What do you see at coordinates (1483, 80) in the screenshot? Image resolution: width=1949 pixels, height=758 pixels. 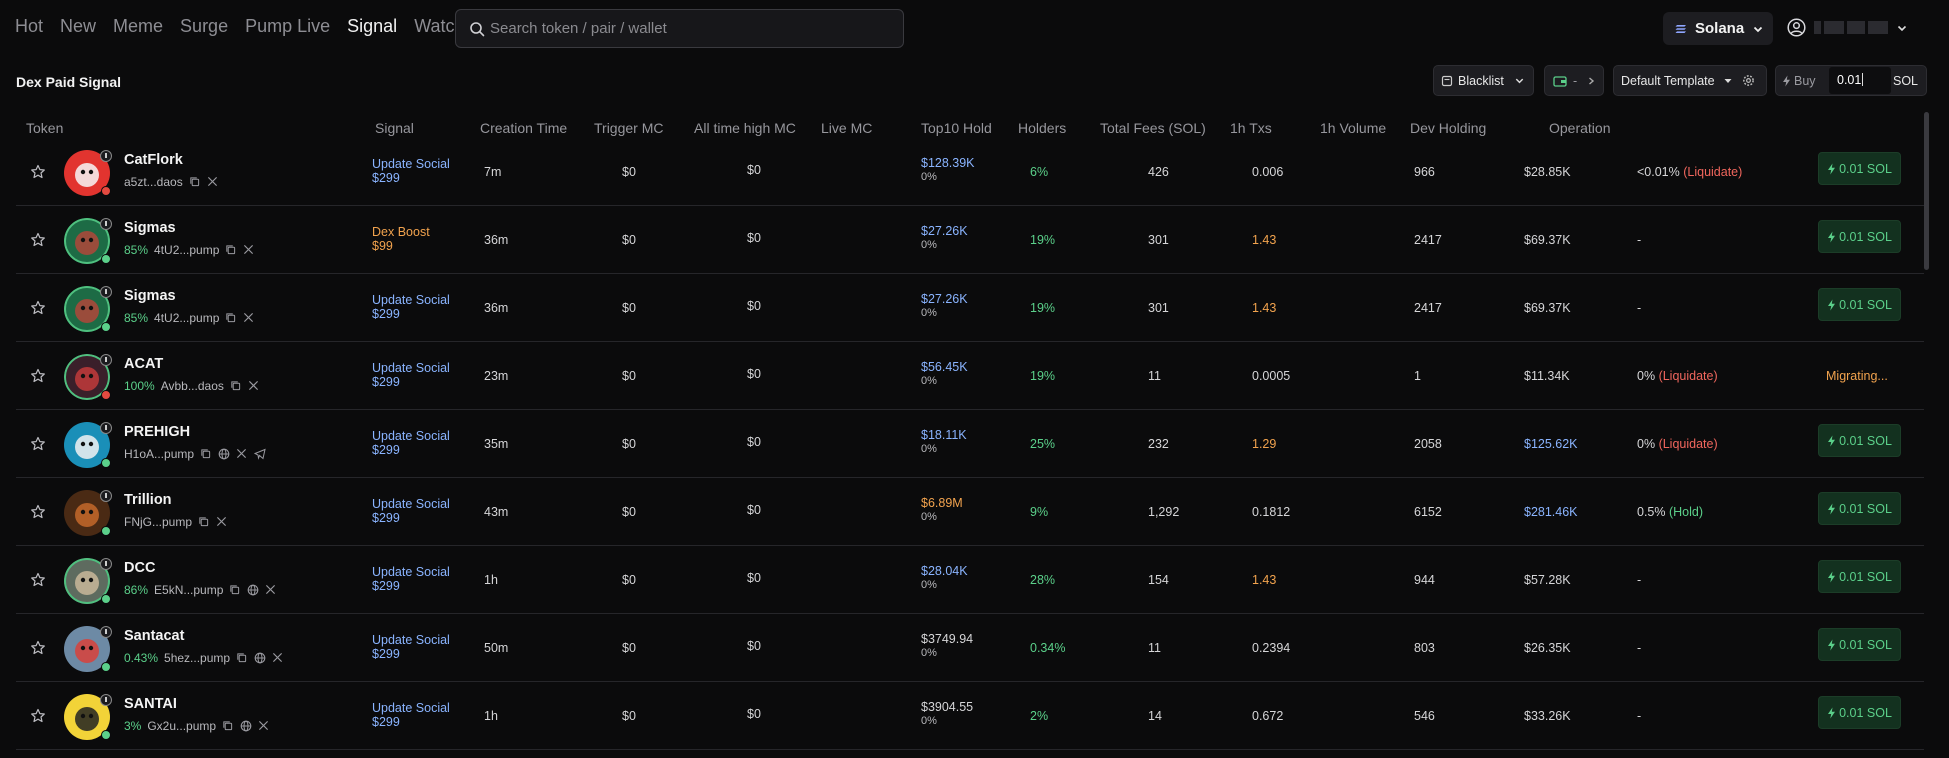 I see `blacklist-dropdown: Blacklist` at bounding box center [1483, 80].